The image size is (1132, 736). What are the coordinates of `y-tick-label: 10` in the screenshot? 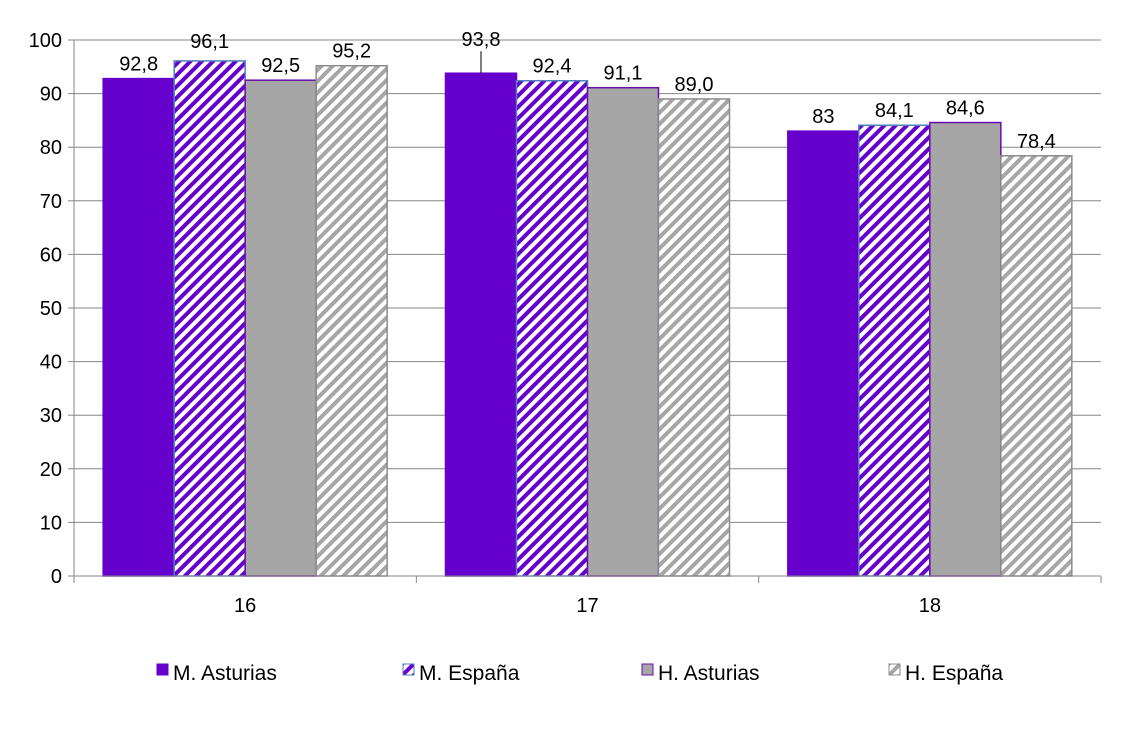 It's located at (51, 523).